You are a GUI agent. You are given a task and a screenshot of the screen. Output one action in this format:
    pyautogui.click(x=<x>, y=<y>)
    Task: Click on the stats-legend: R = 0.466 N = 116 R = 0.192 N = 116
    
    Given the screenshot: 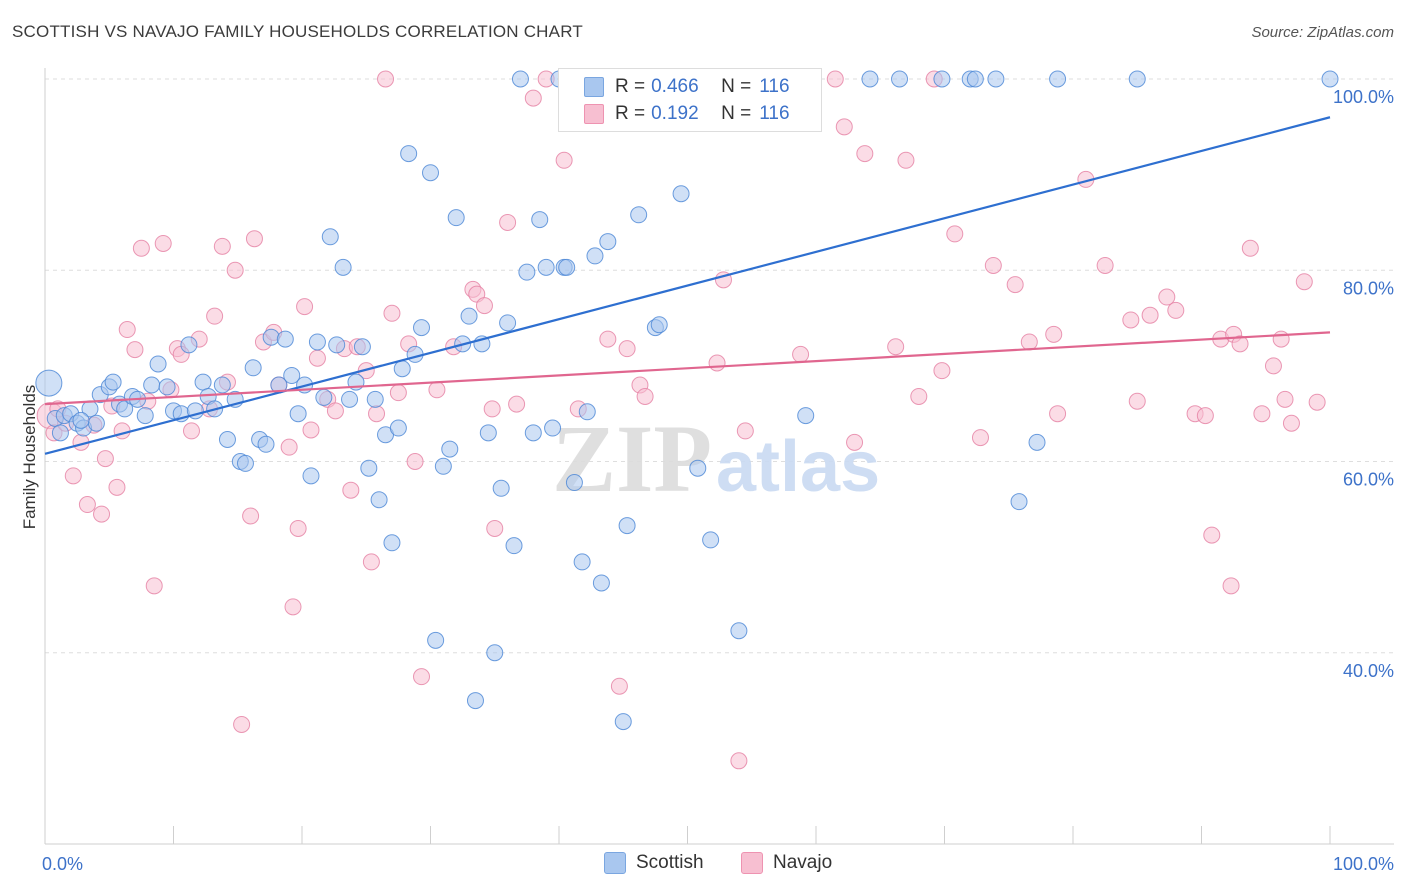 What is the action you would take?
    pyautogui.click(x=690, y=100)
    